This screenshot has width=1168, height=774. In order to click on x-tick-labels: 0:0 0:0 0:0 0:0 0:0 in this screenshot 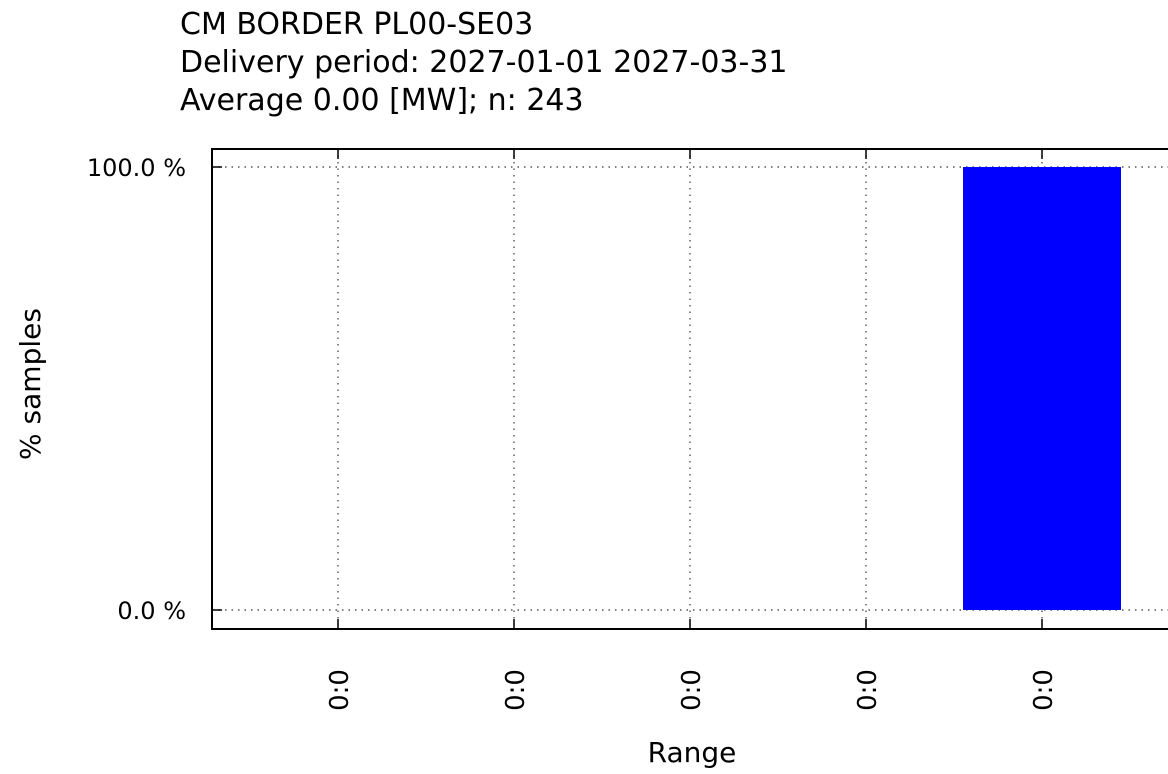, I will do `click(692, 690)`.